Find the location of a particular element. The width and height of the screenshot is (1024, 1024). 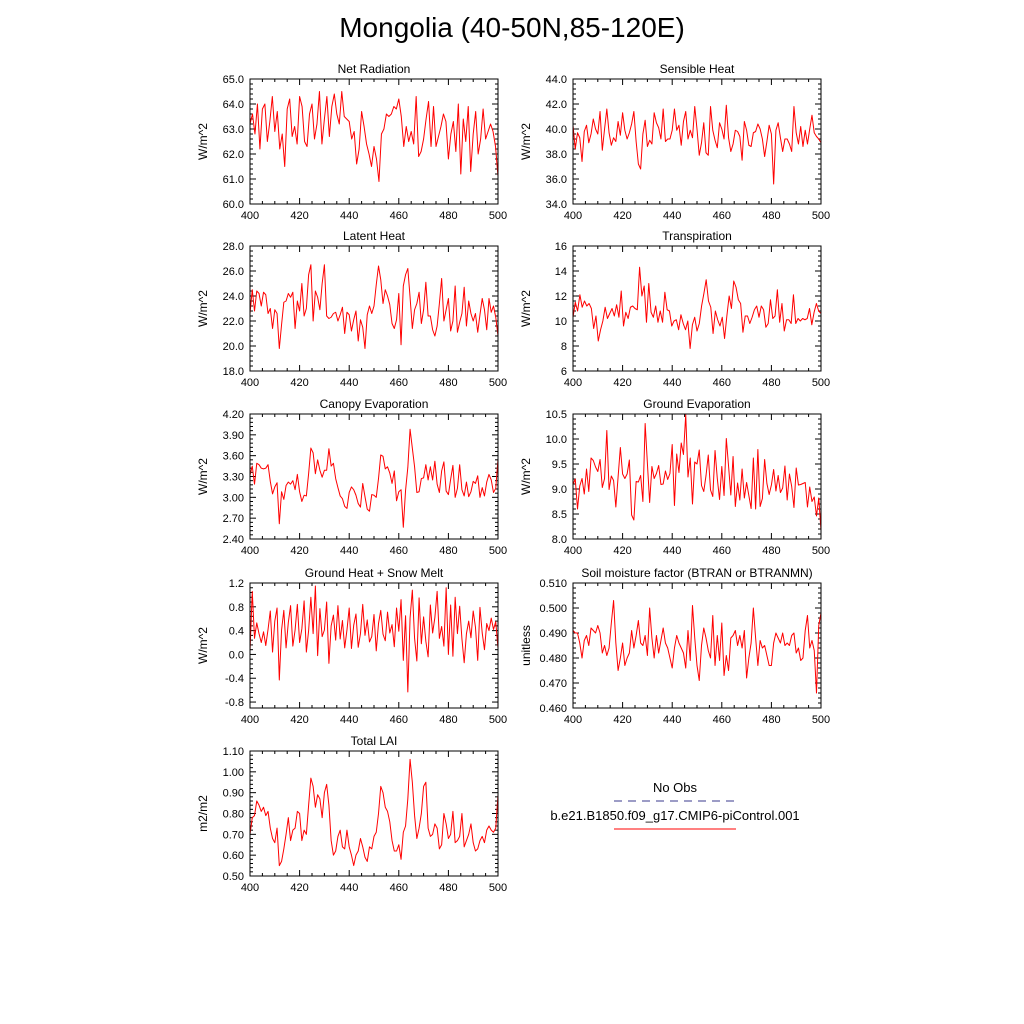

y-tick-label: 4.20 is located at coordinates (233, 415).